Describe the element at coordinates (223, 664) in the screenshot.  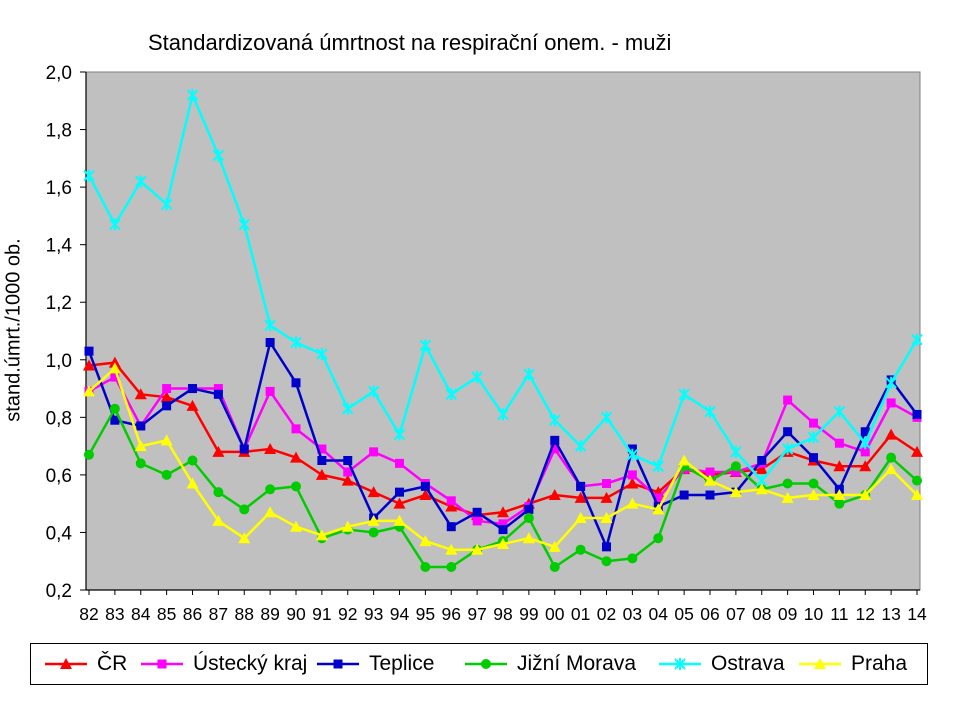
I see `legend-item: Ústecký kraj` at that location.